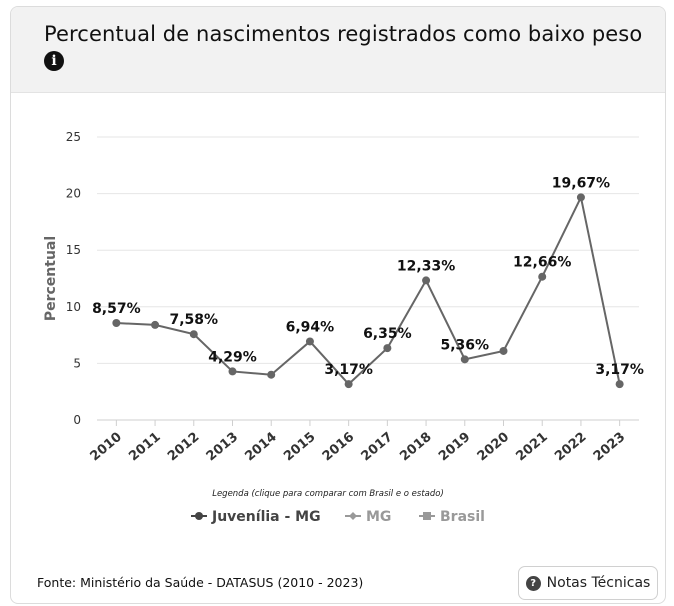 This screenshot has width=674, height=606. What do you see at coordinates (533, 583) in the screenshot?
I see `question-circle-icon: ?` at bounding box center [533, 583].